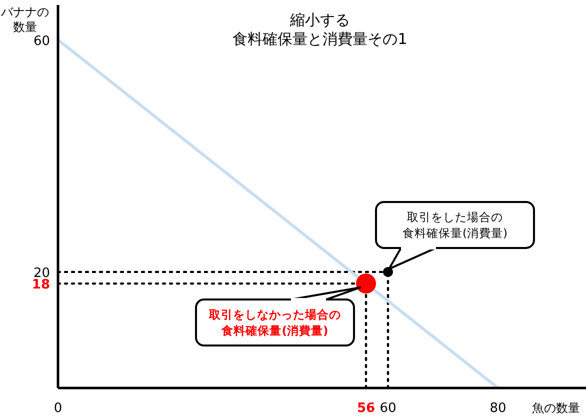  What do you see at coordinates (388, 408) in the screenshot?
I see `x-tick-label: 60` at bounding box center [388, 408].